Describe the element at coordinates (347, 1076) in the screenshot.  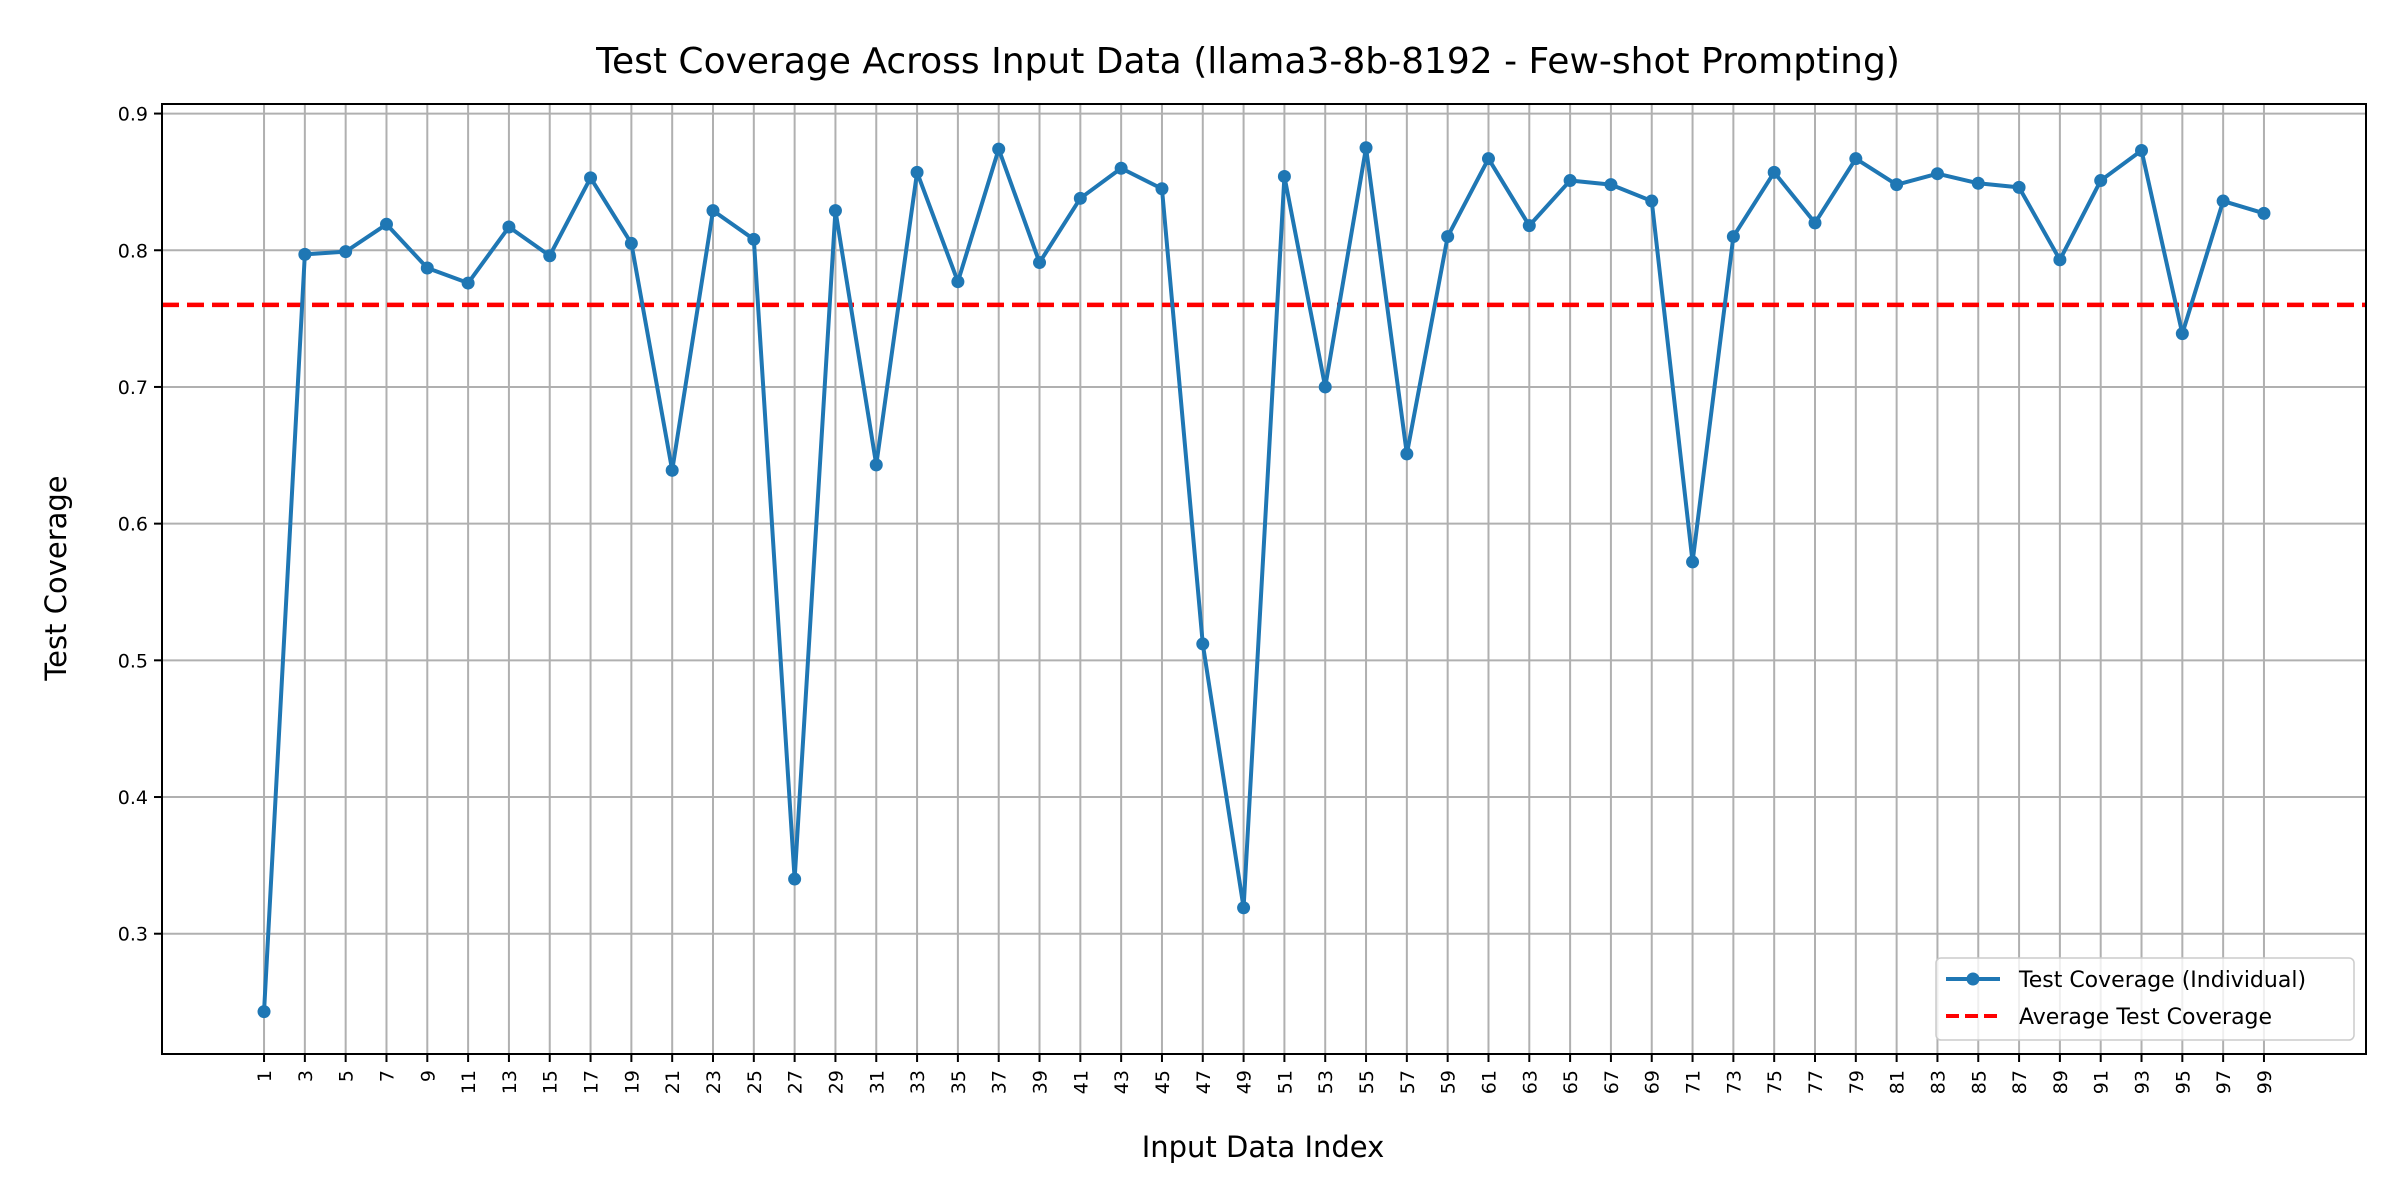
I see `x-tick-label: 5` at that location.